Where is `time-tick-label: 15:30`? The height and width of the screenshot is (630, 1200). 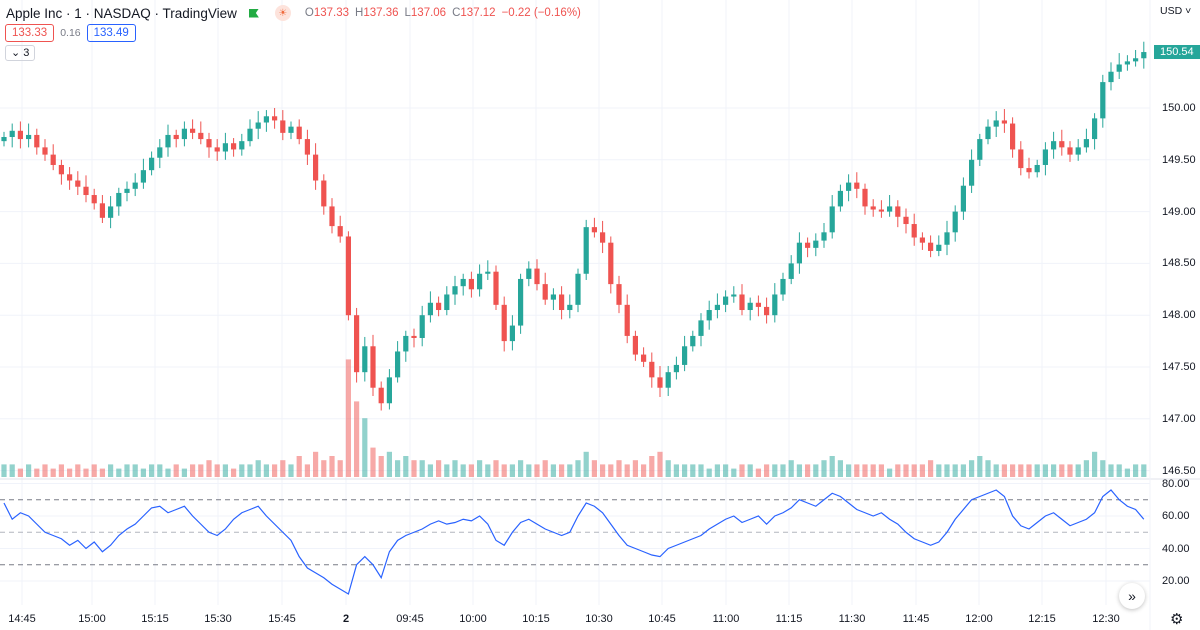
time-tick-label: 15:30 is located at coordinates (218, 619).